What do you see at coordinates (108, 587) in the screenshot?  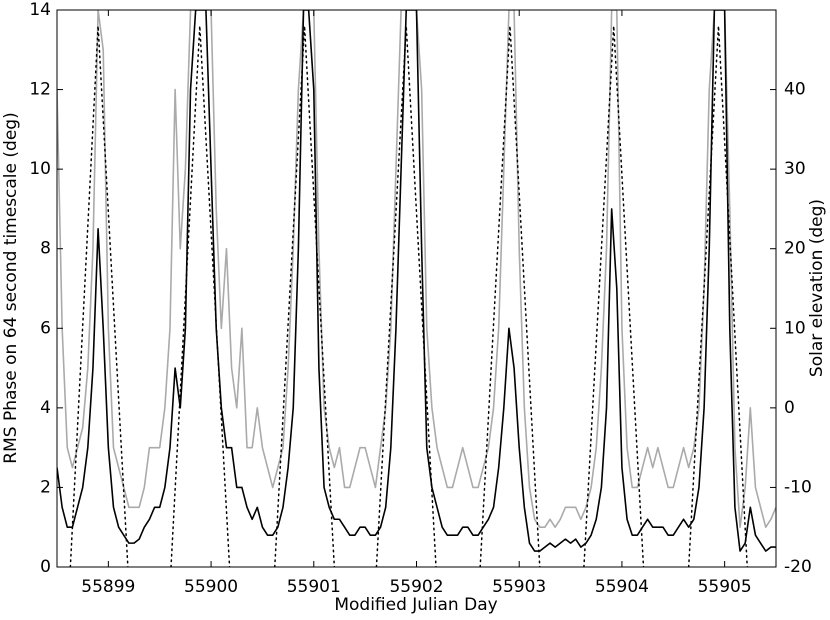 I see `x-tick-label: 55899` at bounding box center [108, 587].